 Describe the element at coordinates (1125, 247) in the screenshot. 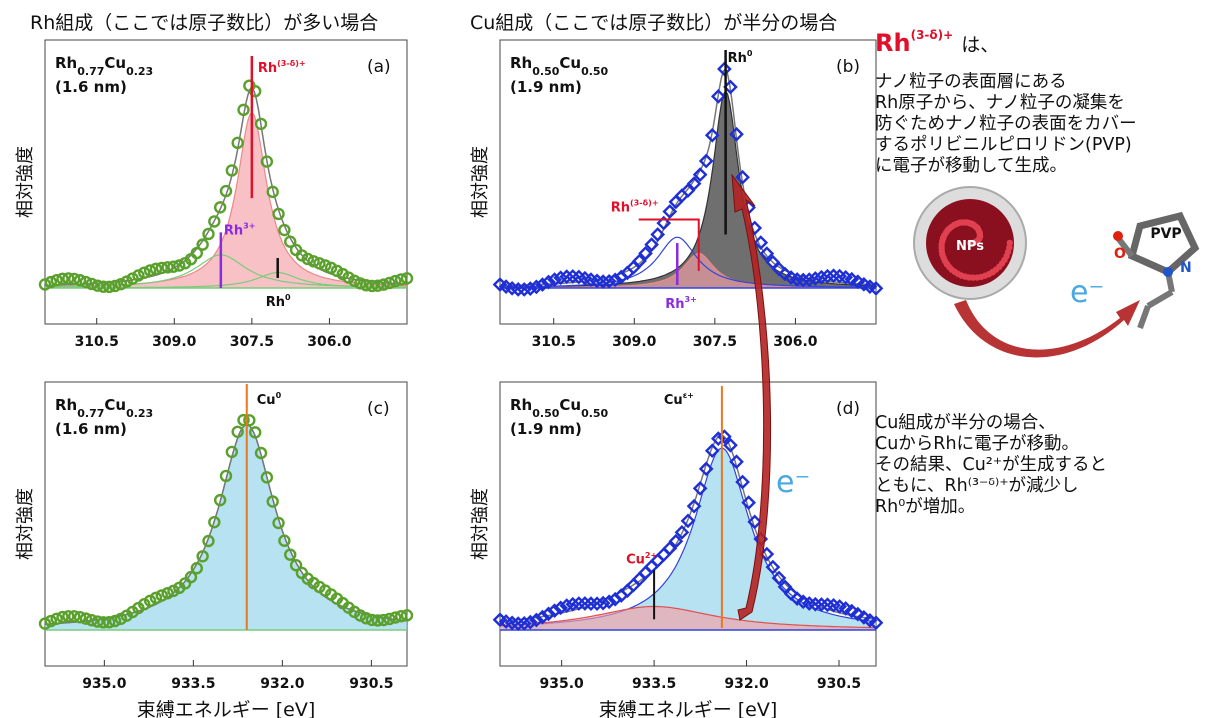

I see `pvp-bond` at that location.